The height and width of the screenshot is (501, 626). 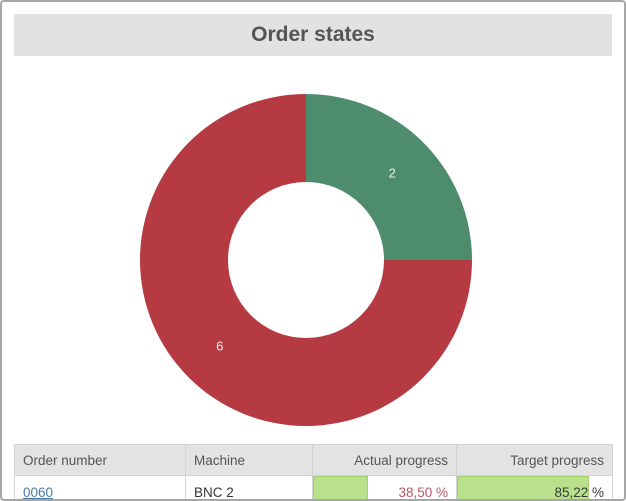 What do you see at coordinates (219, 345) in the screenshot?
I see `donut-segment-label: 6` at bounding box center [219, 345].